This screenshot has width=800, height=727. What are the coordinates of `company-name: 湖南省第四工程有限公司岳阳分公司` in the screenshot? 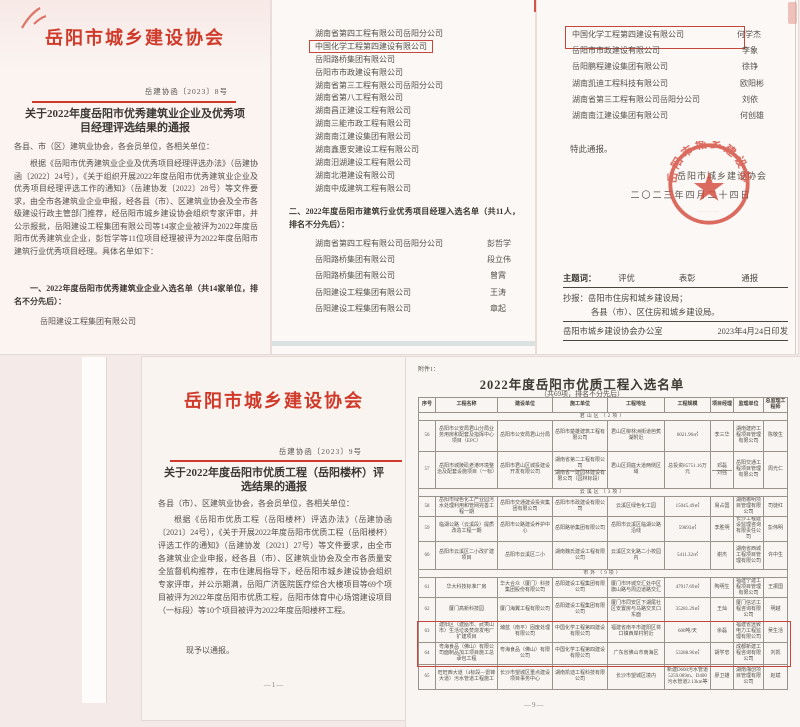 It's located at (379, 33).